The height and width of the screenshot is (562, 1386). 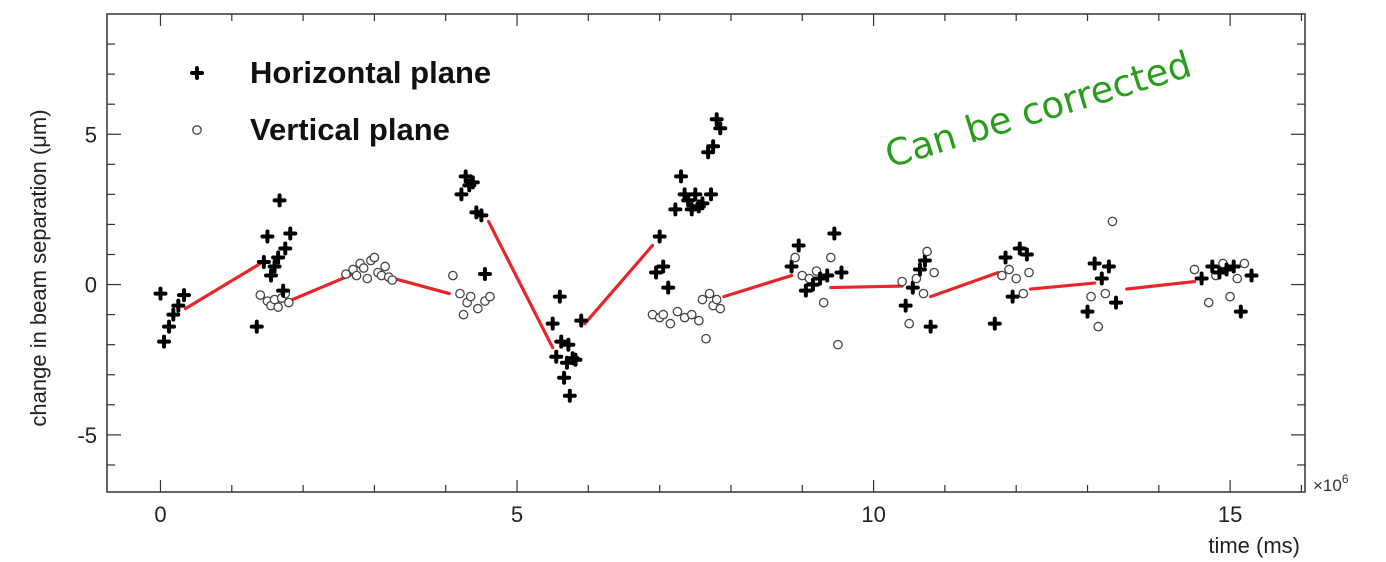 I want to click on x-tick-label: 15, so click(x=1230, y=514).